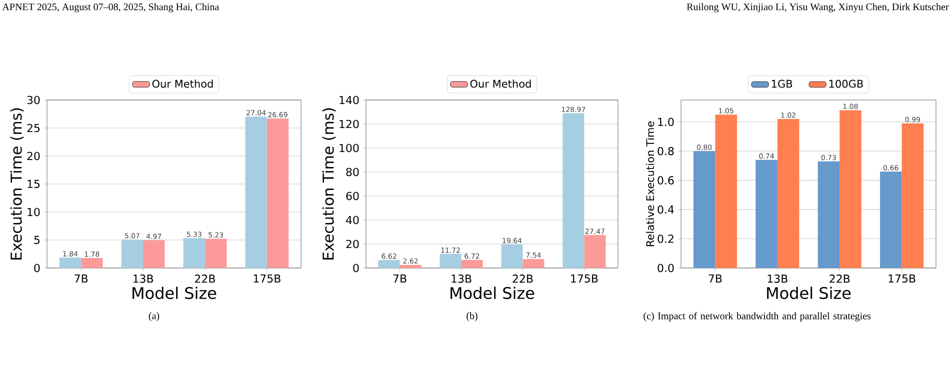 This screenshot has height=379, width=951. What do you see at coordinates (650, 183) in the screenshot?
I see `y-axis-title: Relative Execution Time` at bounding box center [650, 183].